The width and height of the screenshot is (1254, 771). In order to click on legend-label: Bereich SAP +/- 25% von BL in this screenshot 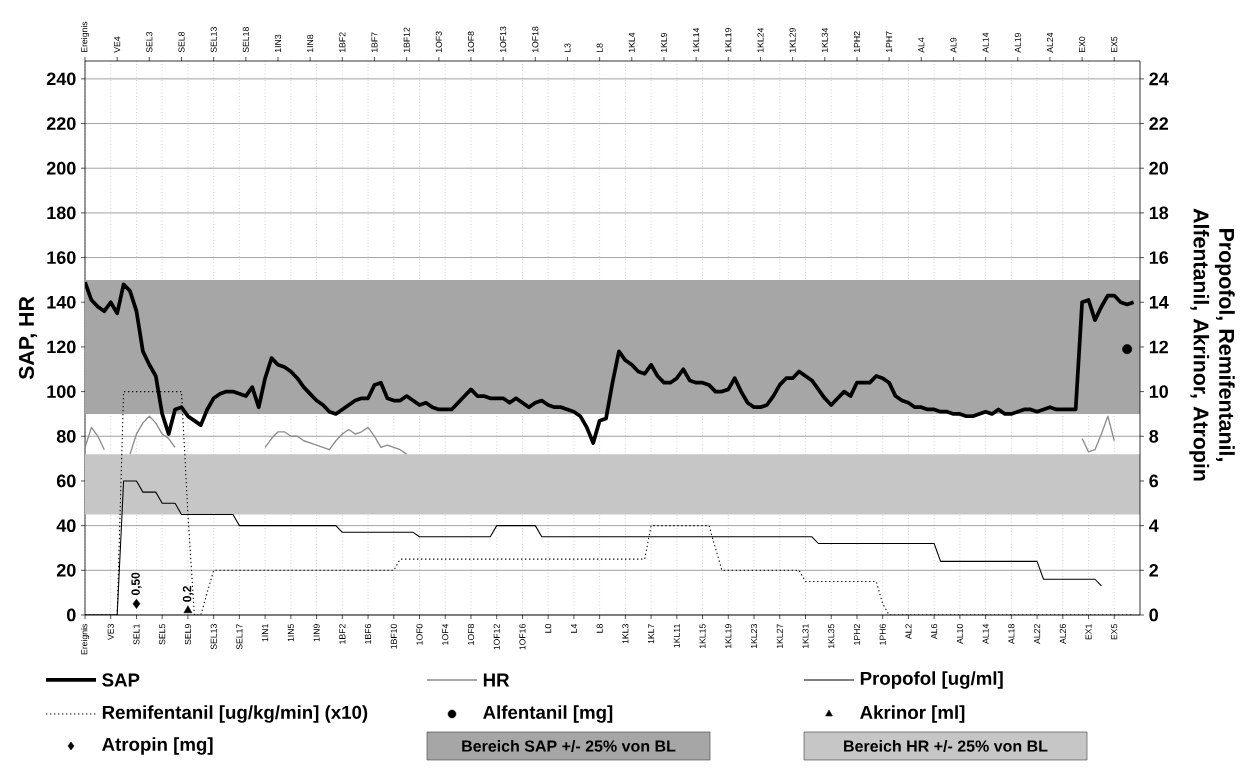, I will do `click(569, 746)`.